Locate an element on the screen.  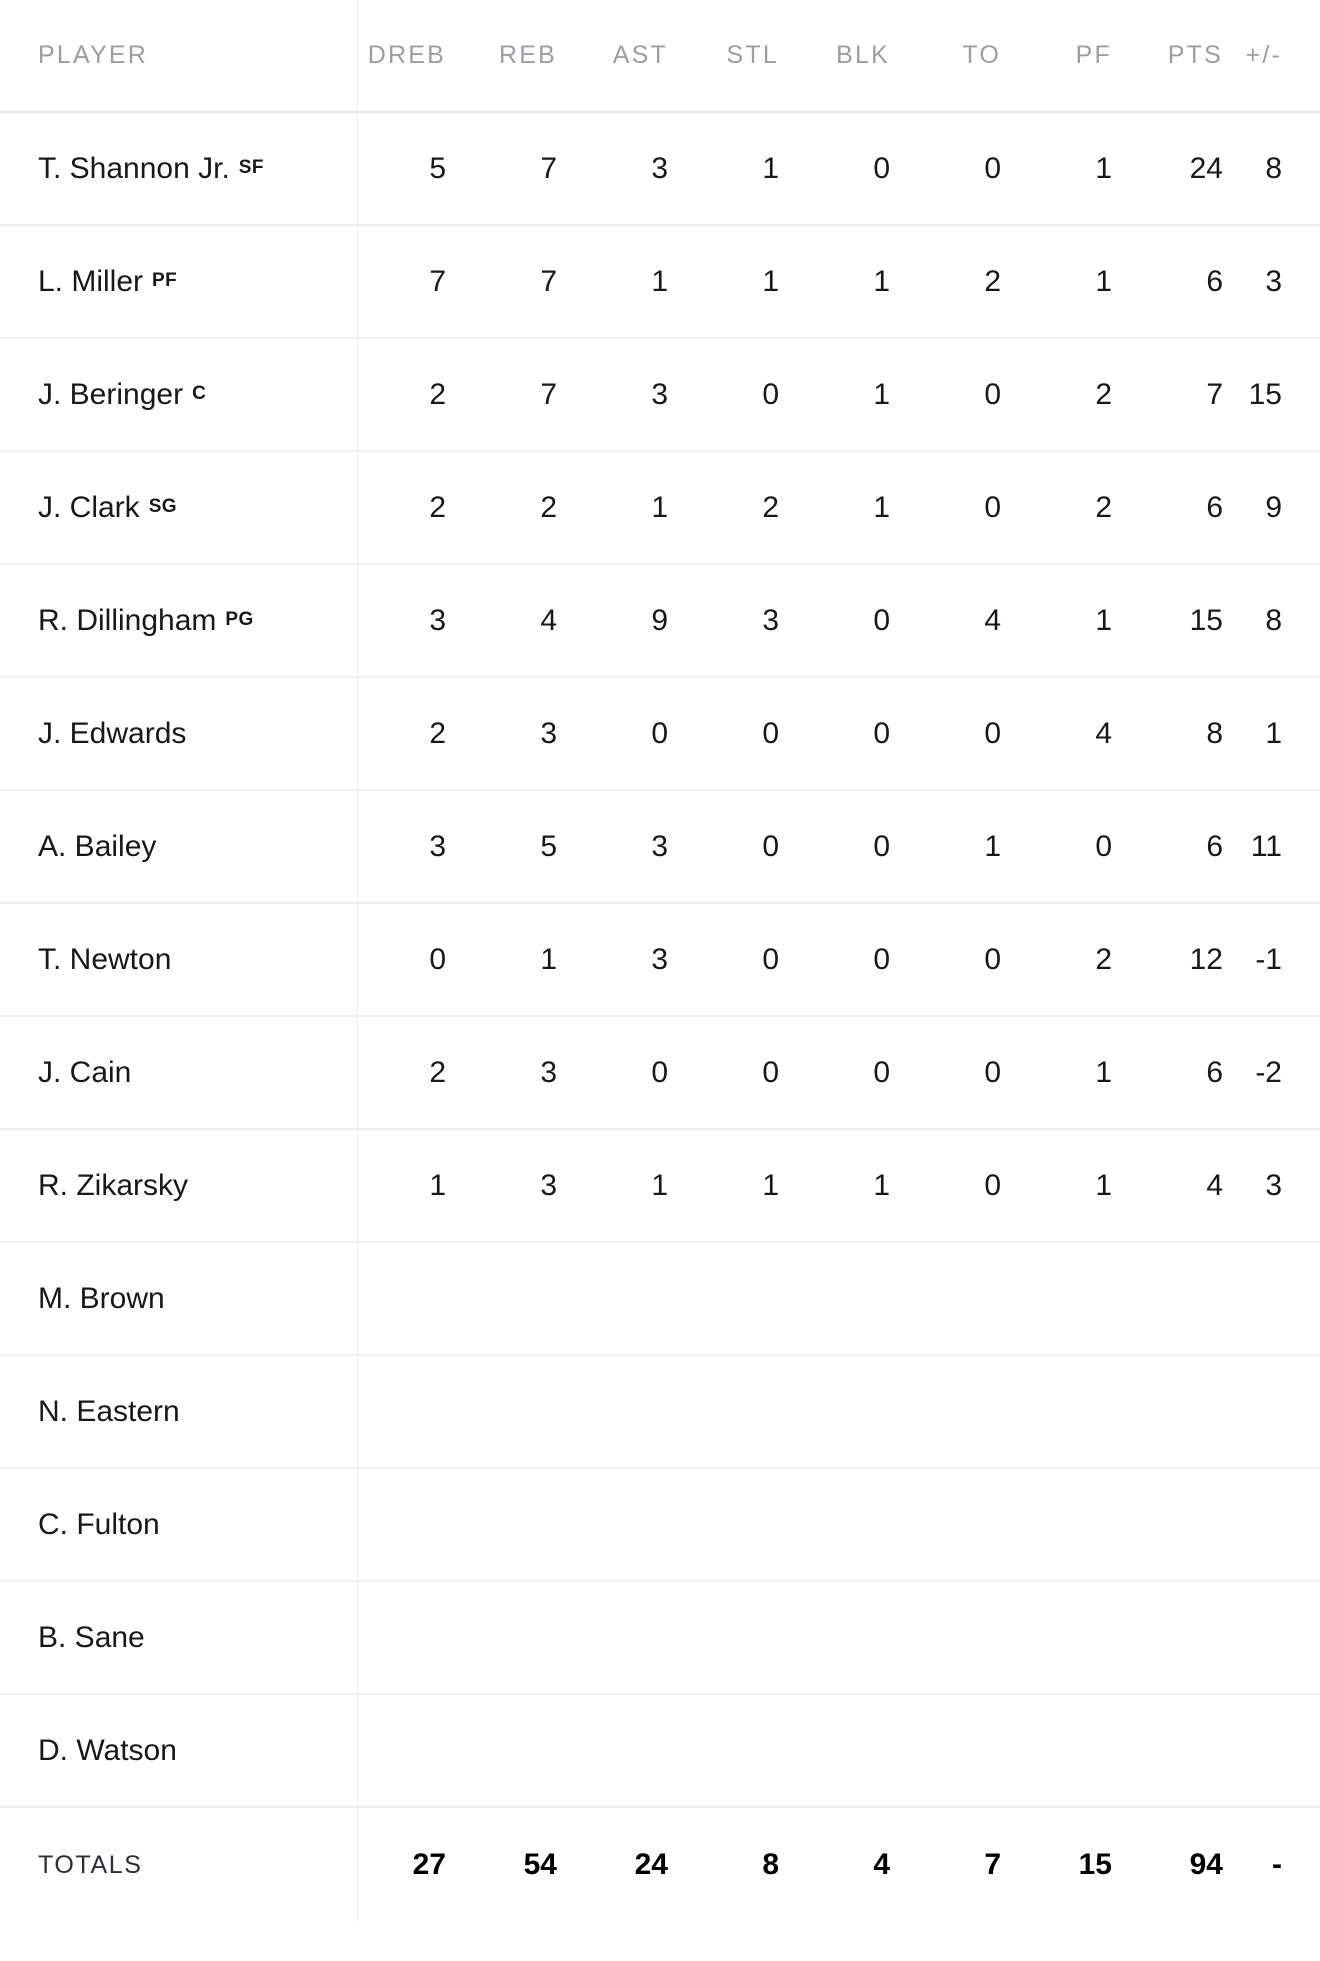
player-name-cell: T. Newton is located at coordinates (179, 960).